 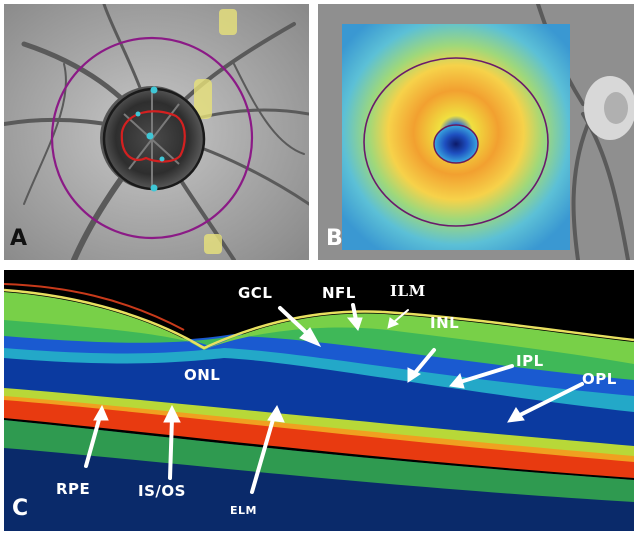 I want to click on label-ilm: ILM, so click(x=408, y=291).